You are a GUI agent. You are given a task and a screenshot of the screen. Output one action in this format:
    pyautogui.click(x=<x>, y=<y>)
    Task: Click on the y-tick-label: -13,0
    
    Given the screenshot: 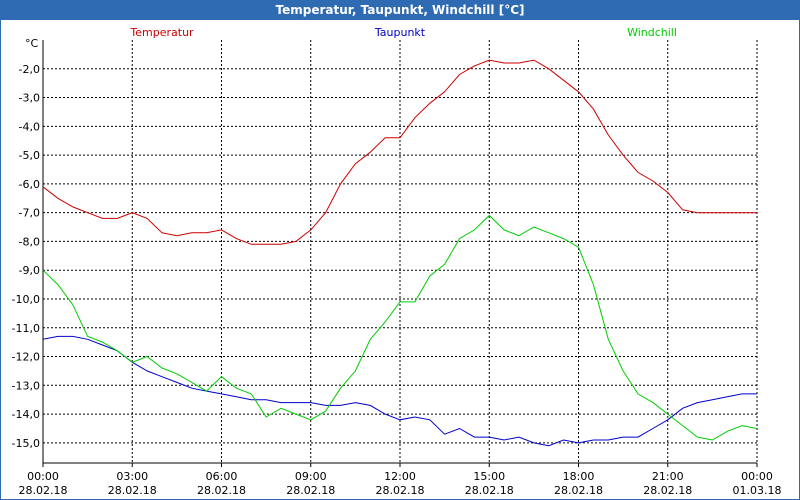 What is the action you would take?
    pyautogui.click(x=26, y=385)
    